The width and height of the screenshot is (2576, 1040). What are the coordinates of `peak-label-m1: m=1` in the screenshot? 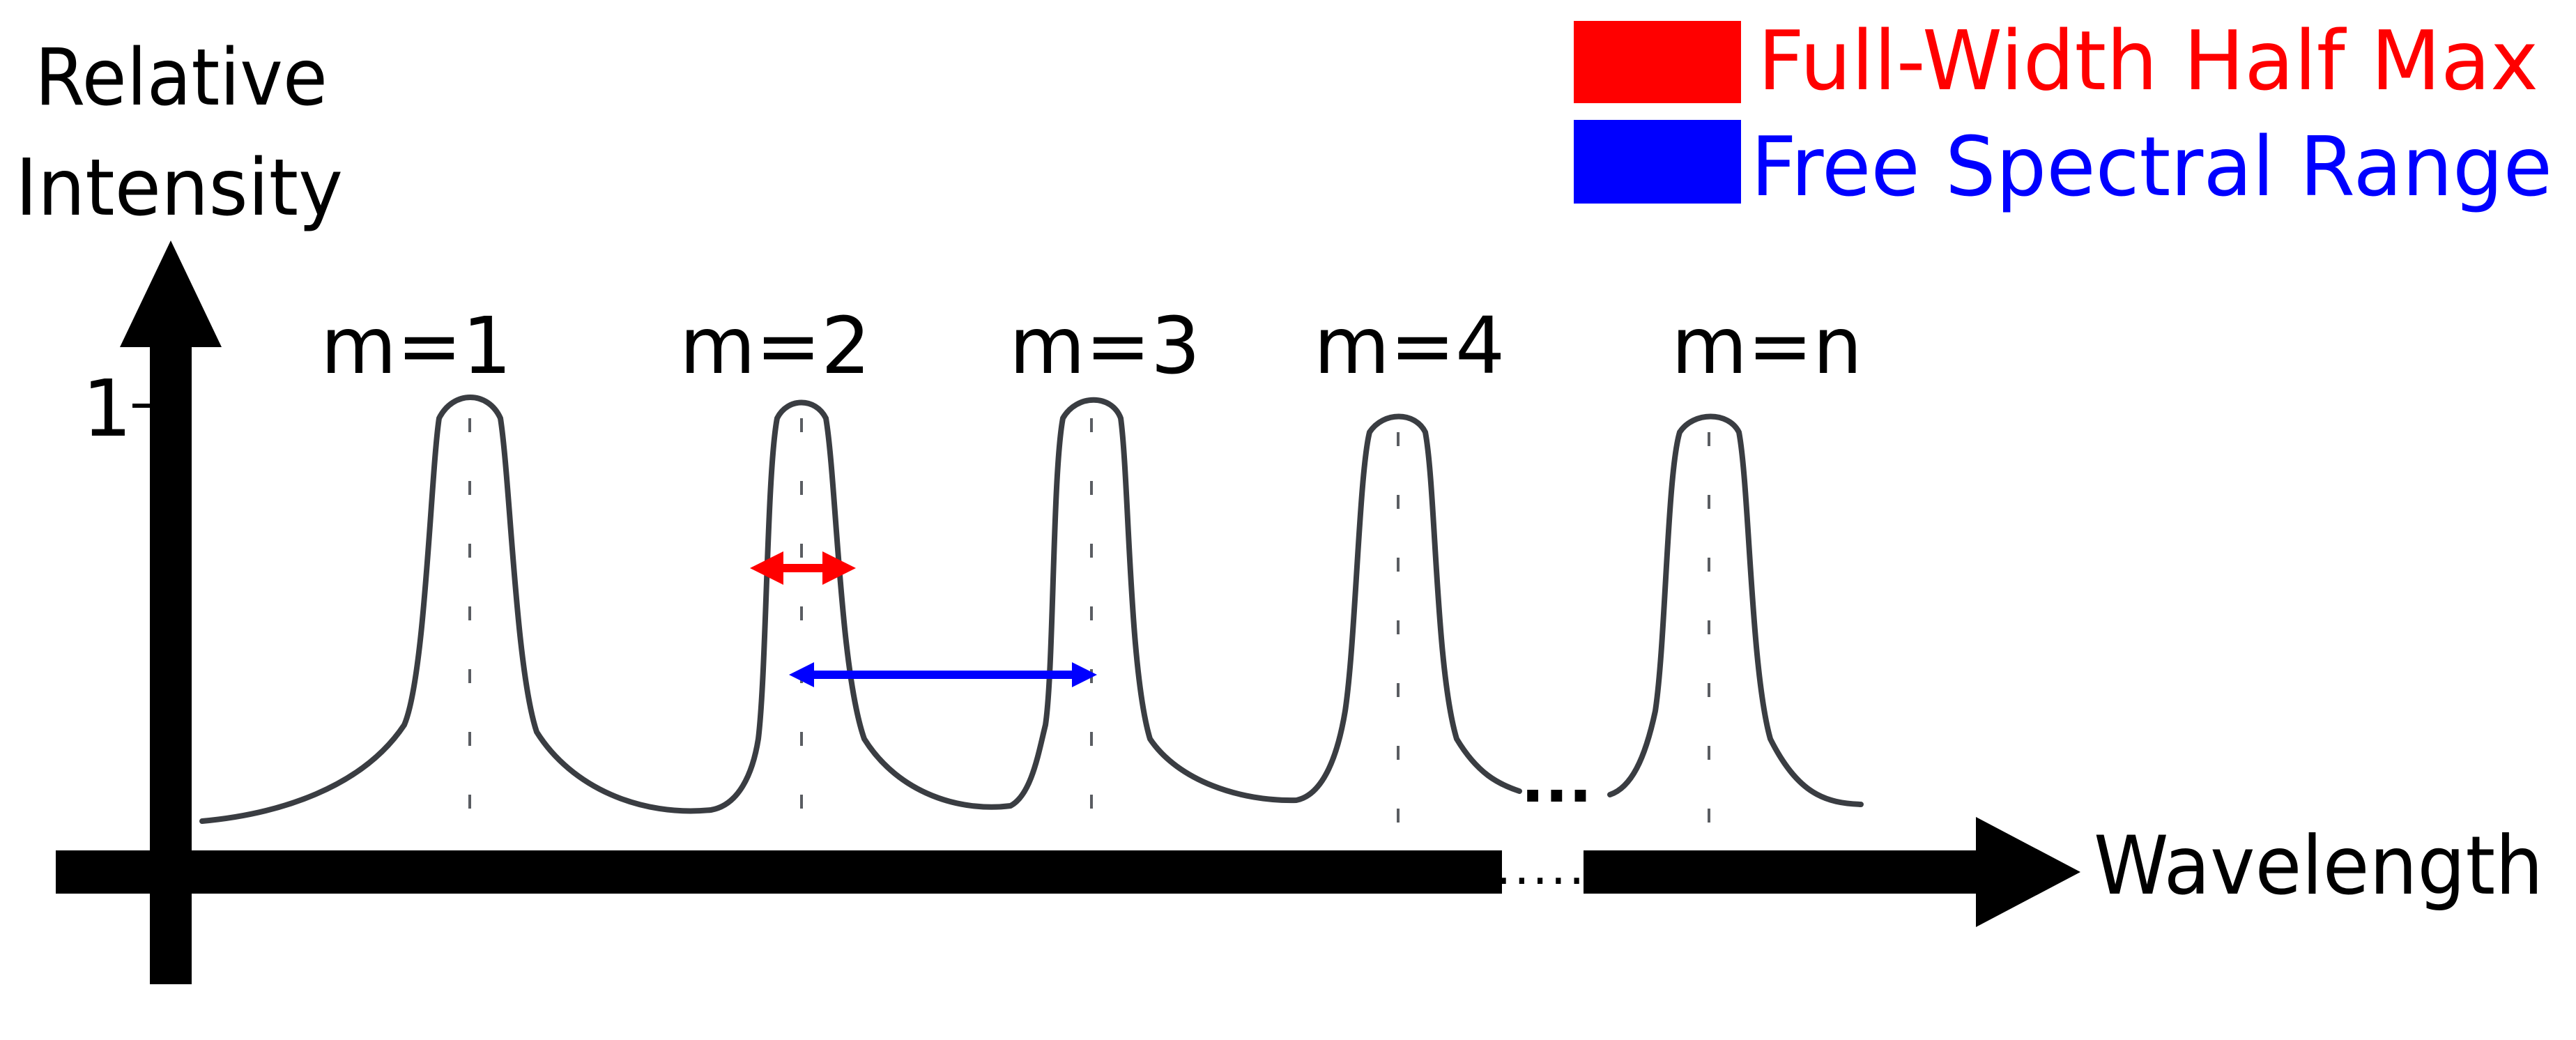 It's located at (416, 346).